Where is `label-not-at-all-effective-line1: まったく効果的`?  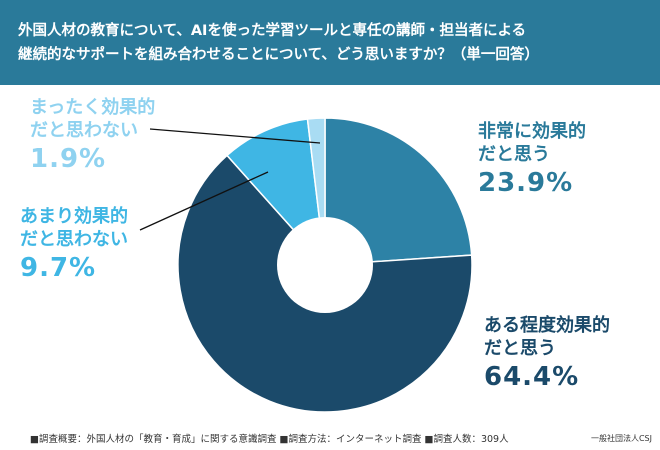 label-not-at-all-effective-line1: まったく効果的 is located at coordinates (93, 107).